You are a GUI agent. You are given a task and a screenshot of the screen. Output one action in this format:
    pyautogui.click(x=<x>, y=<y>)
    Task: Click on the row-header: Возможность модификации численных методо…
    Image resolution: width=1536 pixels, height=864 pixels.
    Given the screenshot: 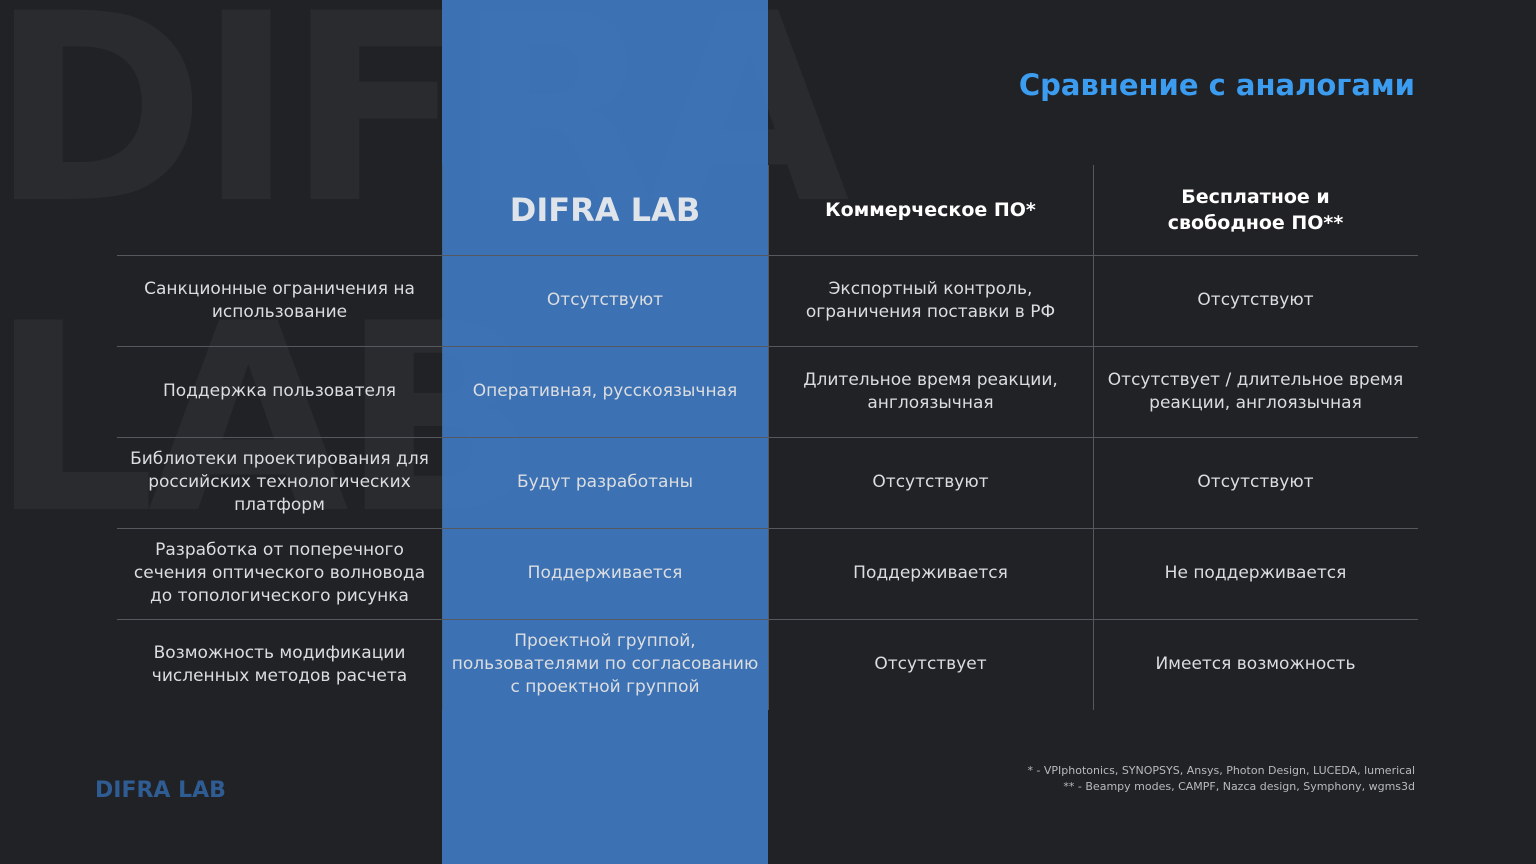 What is the action you would take?
    pyautogui.click(x=279, y=664)
    